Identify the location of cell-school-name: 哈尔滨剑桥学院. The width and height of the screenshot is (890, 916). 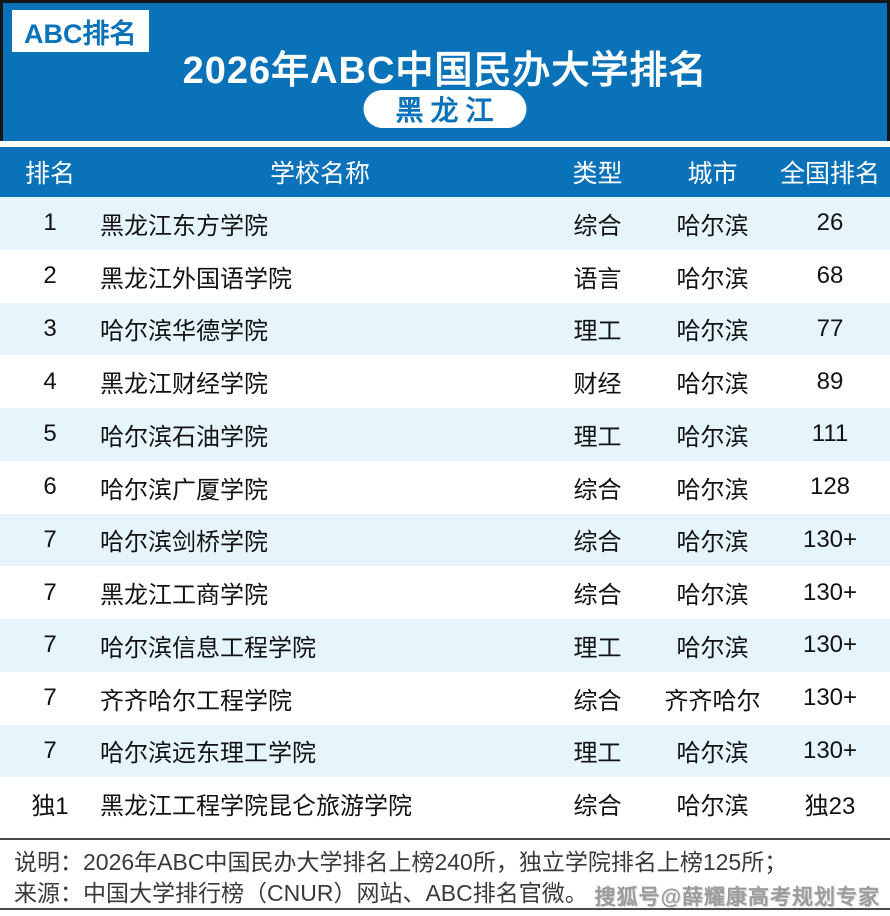
(184, 543).